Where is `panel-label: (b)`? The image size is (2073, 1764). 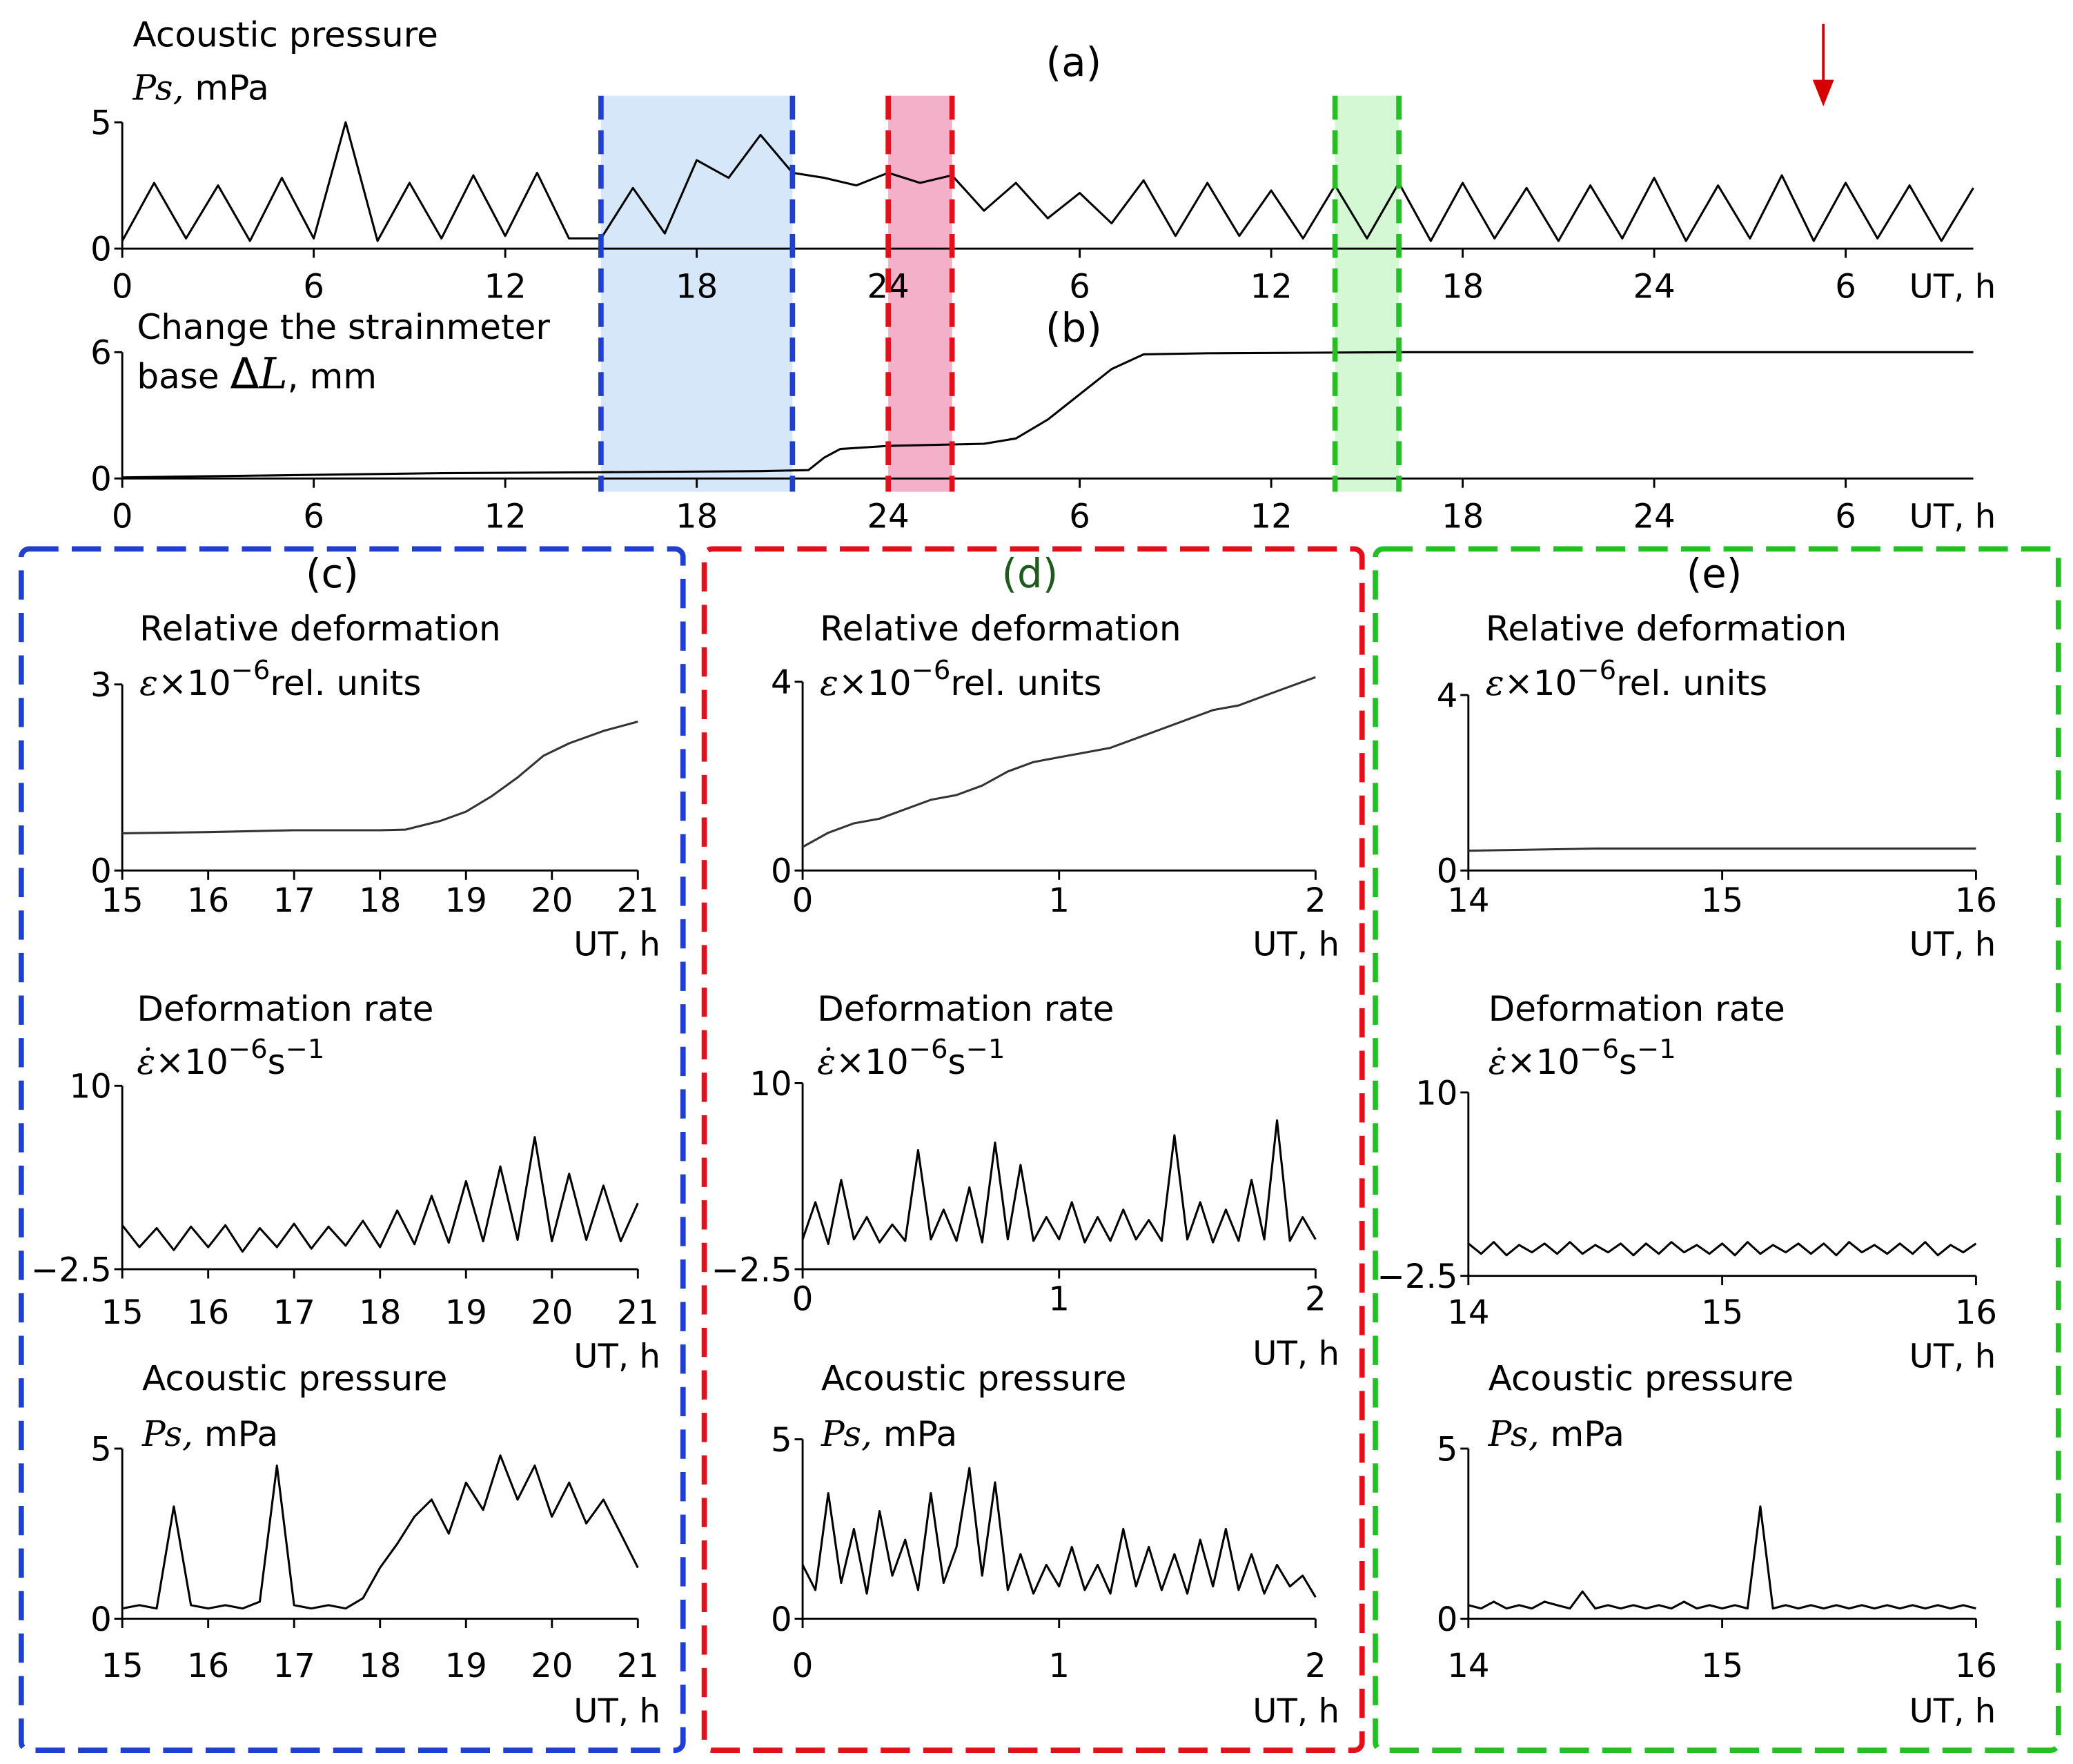
panel-label: (b) is located at coordinates (1073, 327).